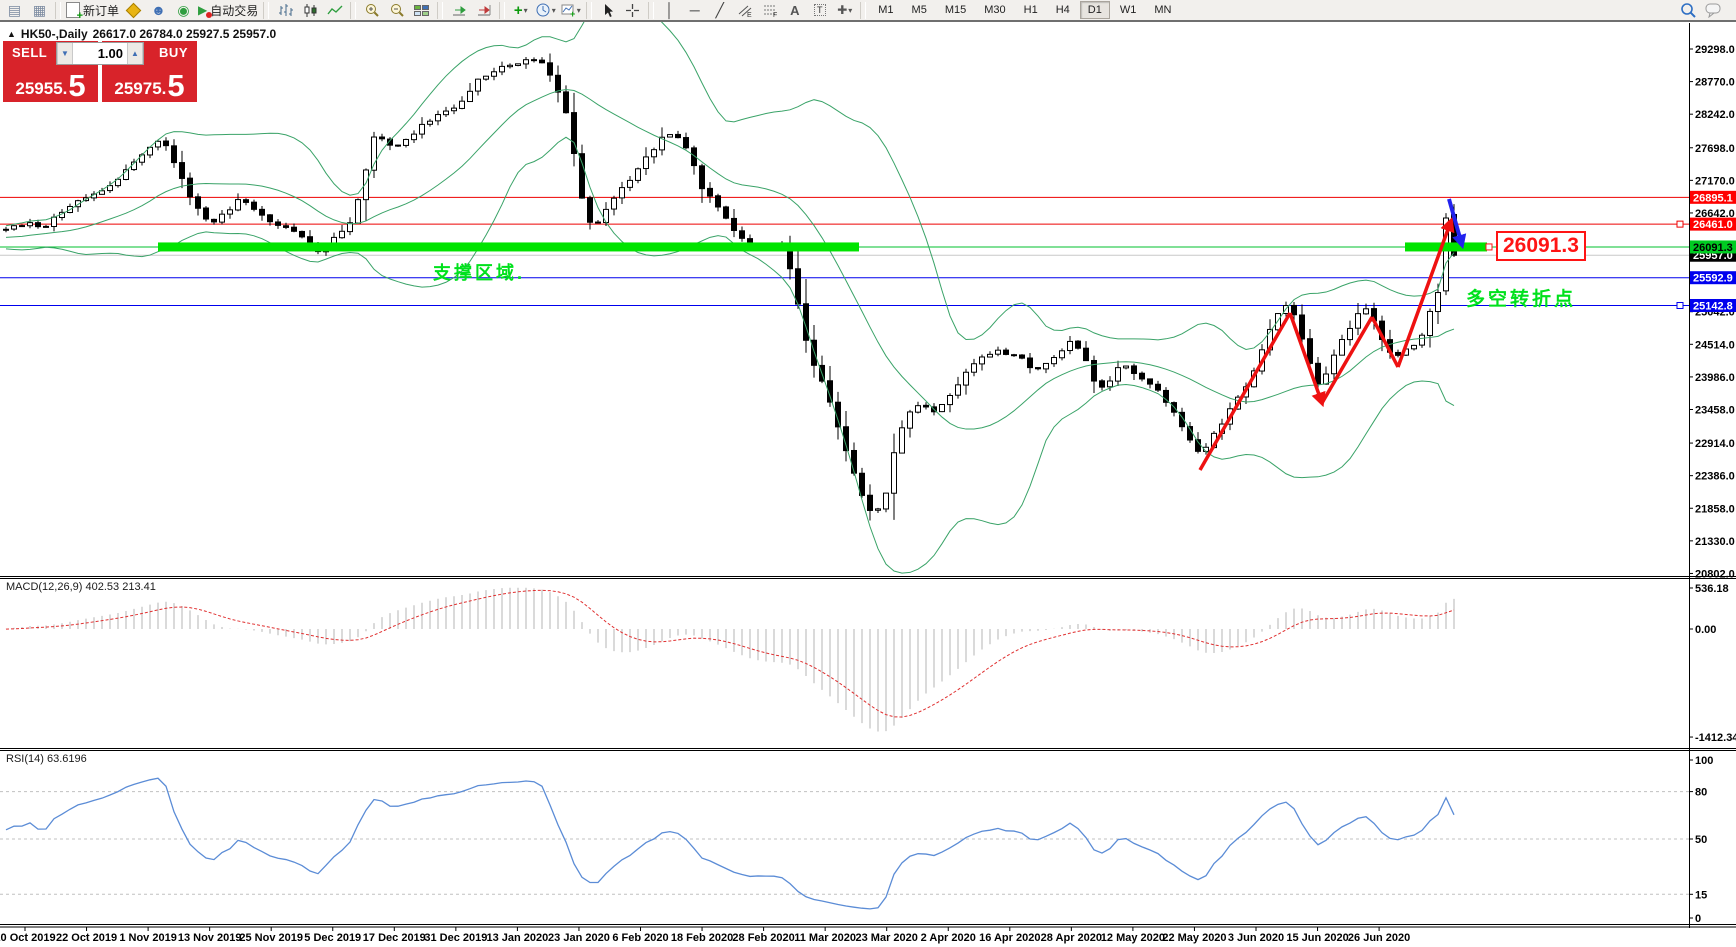 The width and height of the screenshot is (1736, 947). I want to click on chat-button, so click(1713, 10).